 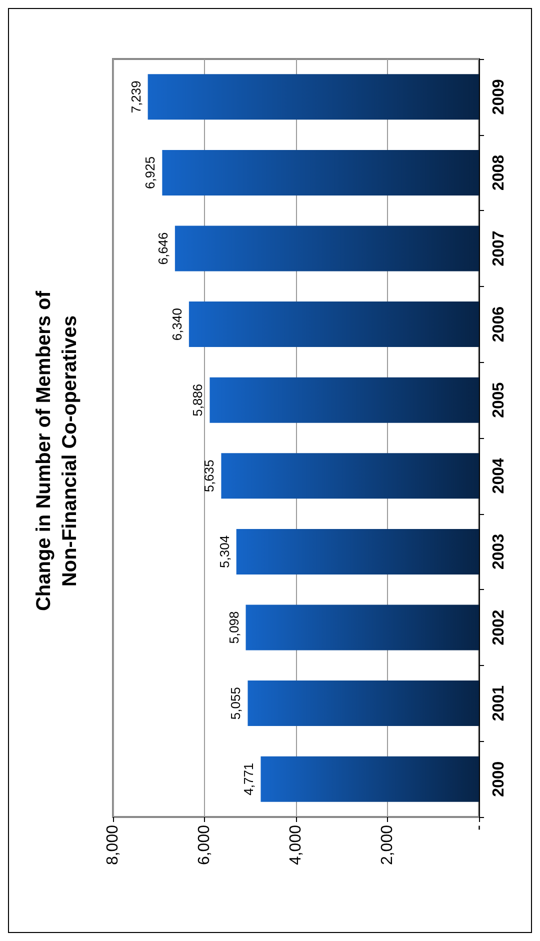 I want to click on data-label: 6,646, so click(x=162, y=248).